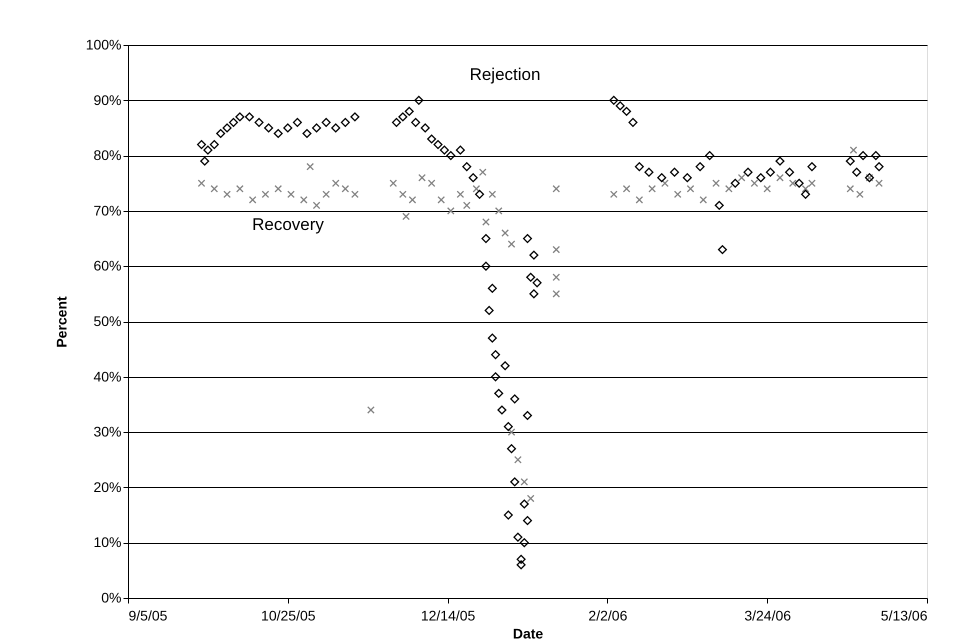 Image resolution: width=974 pixels, height=640 pixels. I want to click on y-tick-label: 40%, so click(107, 376).